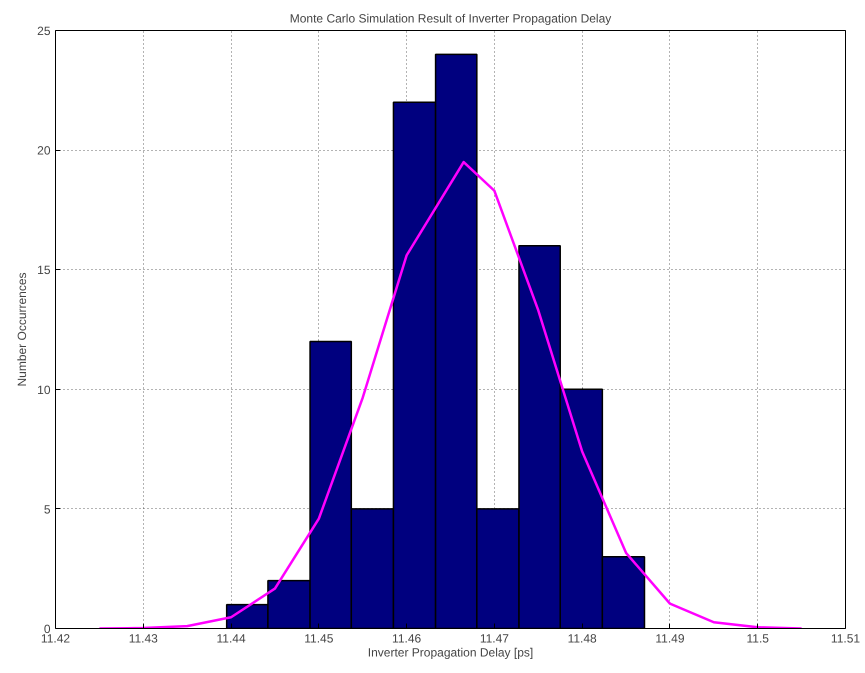  What do you see at coordinates (55, 639) in the screenshot?
I see `x-tick-label: 11.42` at bounding box center [55, 639].